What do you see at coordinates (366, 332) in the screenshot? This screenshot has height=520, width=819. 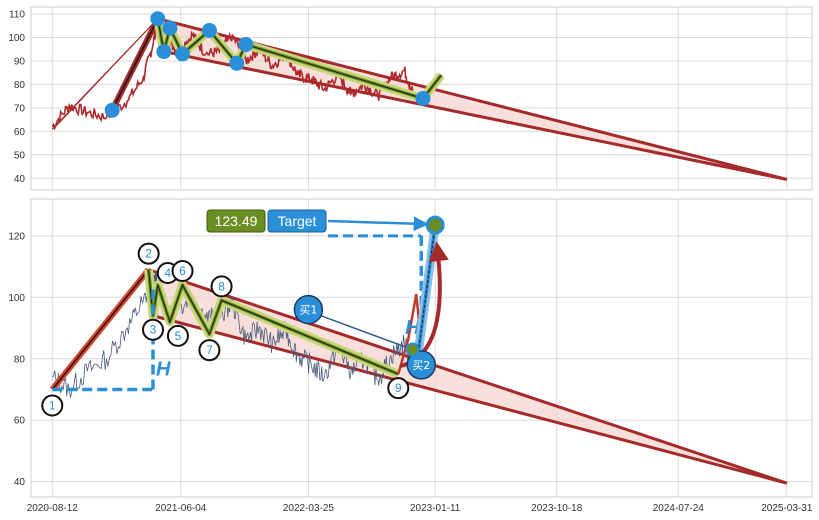 I see `buy1-leader` at bounding box center [366, 332].